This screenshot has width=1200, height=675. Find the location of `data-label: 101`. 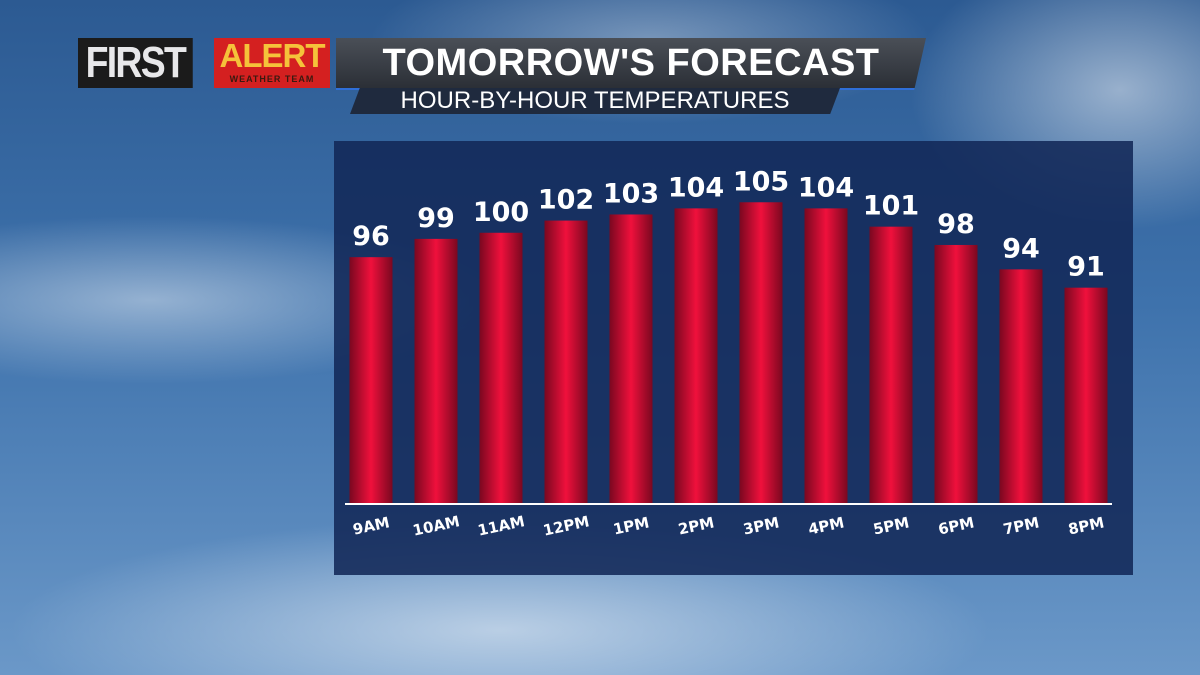

data-label: 101 is located at coordinates (891, 206).